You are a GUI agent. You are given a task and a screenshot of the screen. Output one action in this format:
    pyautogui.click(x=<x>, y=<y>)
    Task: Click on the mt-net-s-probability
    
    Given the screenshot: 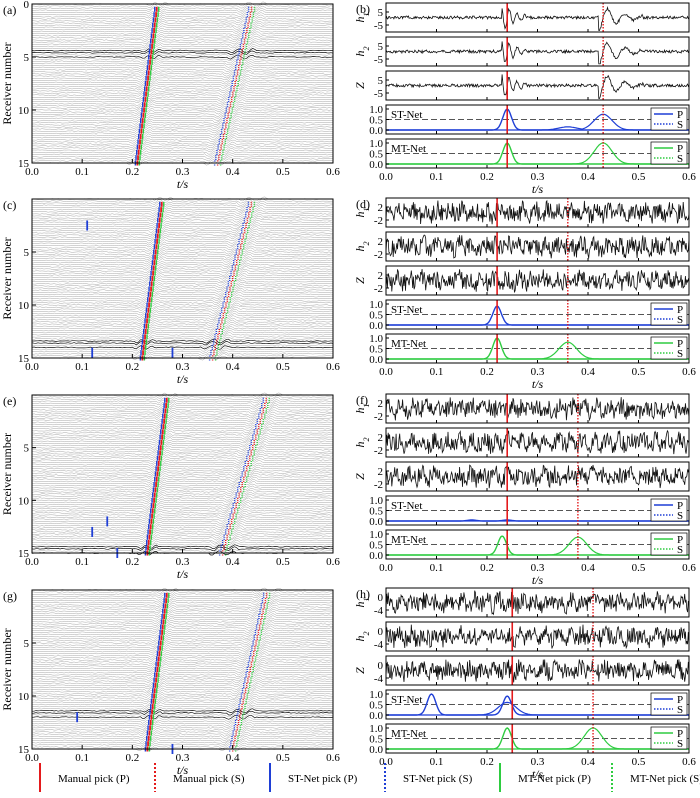 What is the action you would take?
    pyautogui.click(x=537, y=153)
    